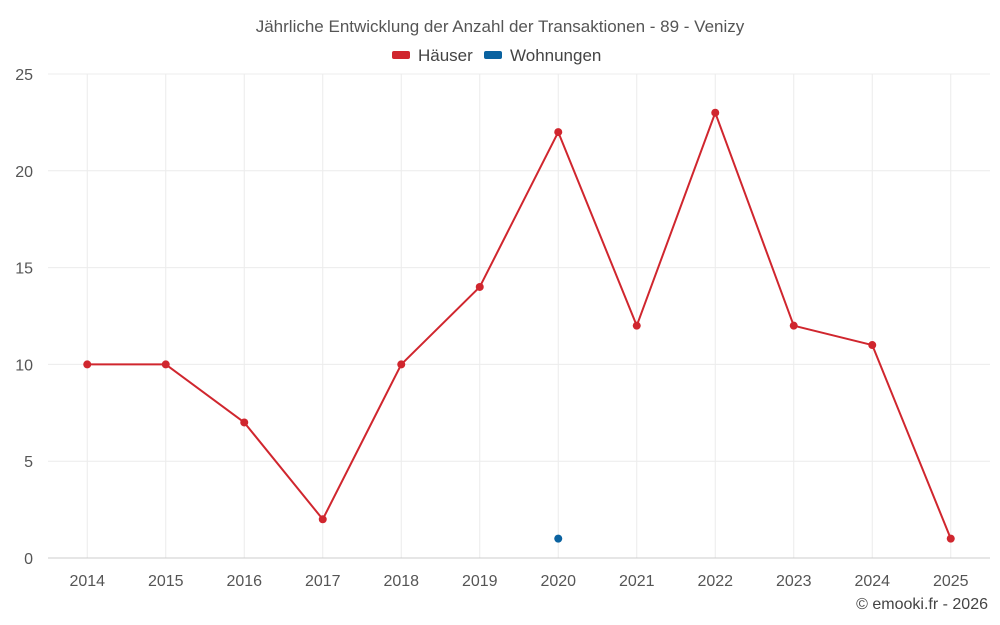 This screenshot has height=625, width=1000. Describe the element at coordinates (323, 581) in the screenshot. I see `x-tick-label: 2017` at that location.